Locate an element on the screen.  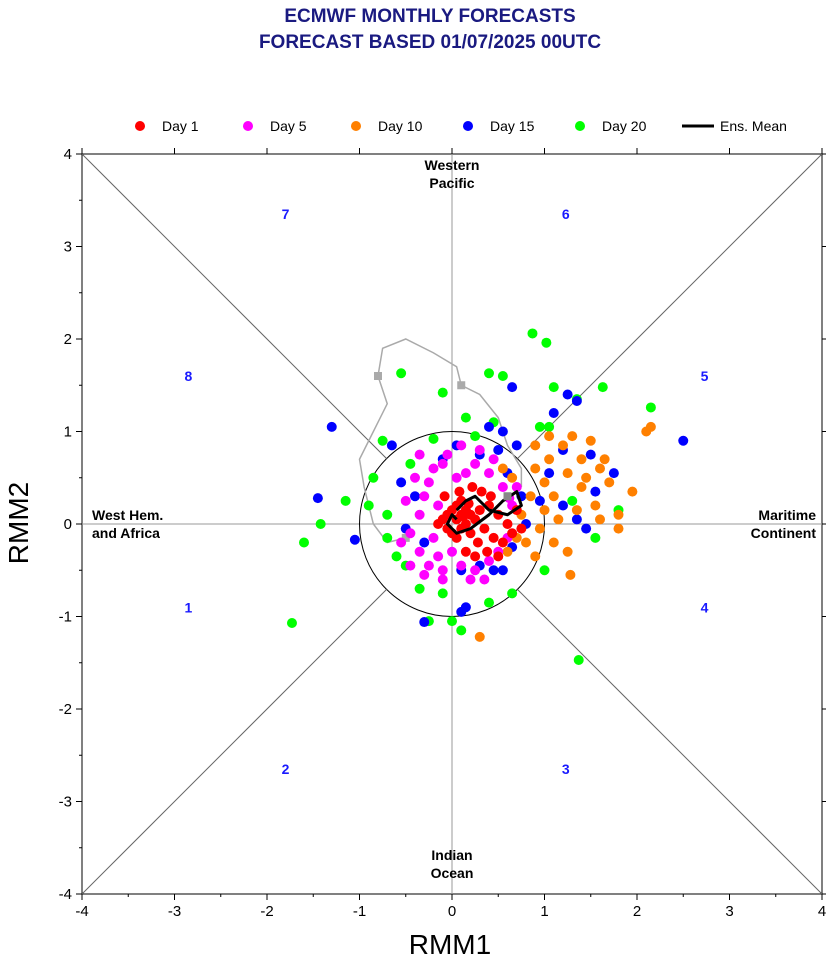
chart-title-line-1: ECMWF MONTHLY FORECASTS is located at coordinates (429, 16).